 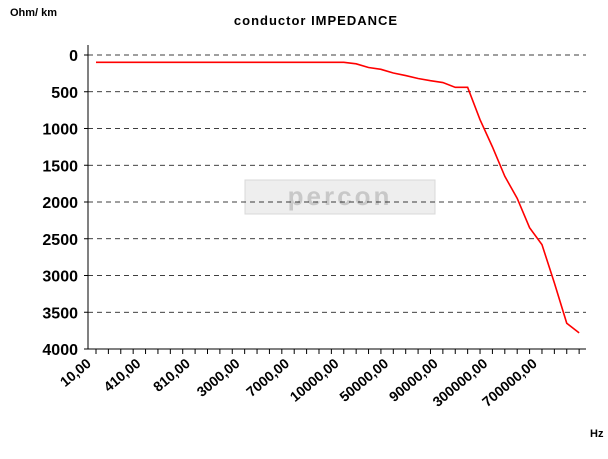 What do you see at coordinates (60, 277) in the screenshot?
I see `y-tick-label: 3000` at bounding box center [60, 277].